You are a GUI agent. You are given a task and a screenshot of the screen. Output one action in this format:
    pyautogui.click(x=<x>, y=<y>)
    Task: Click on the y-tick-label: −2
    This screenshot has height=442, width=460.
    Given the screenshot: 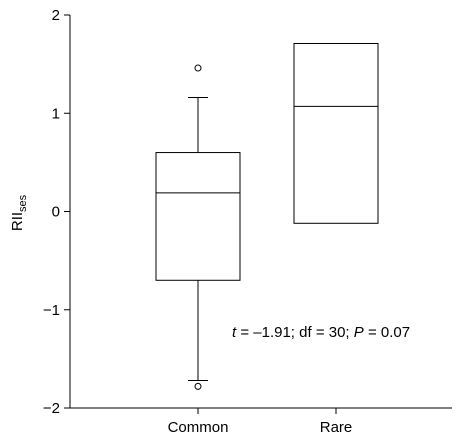 What is the action you would take?
    pyautogui.click(x=51, y=408)
    